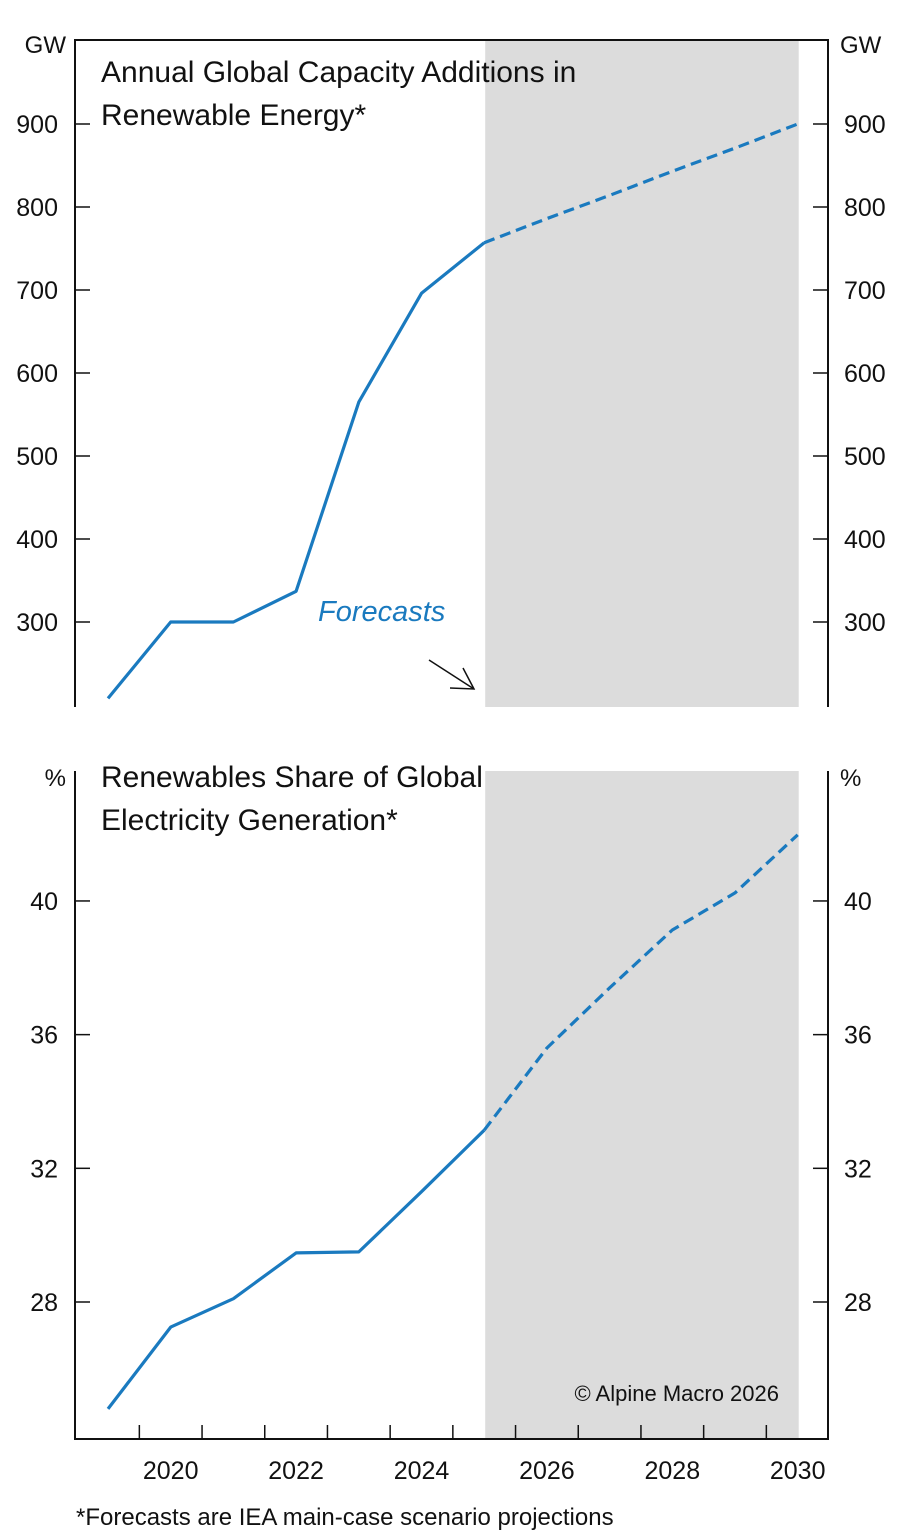  I want to click on y-tick-label-left: 800, so click(37, 208).